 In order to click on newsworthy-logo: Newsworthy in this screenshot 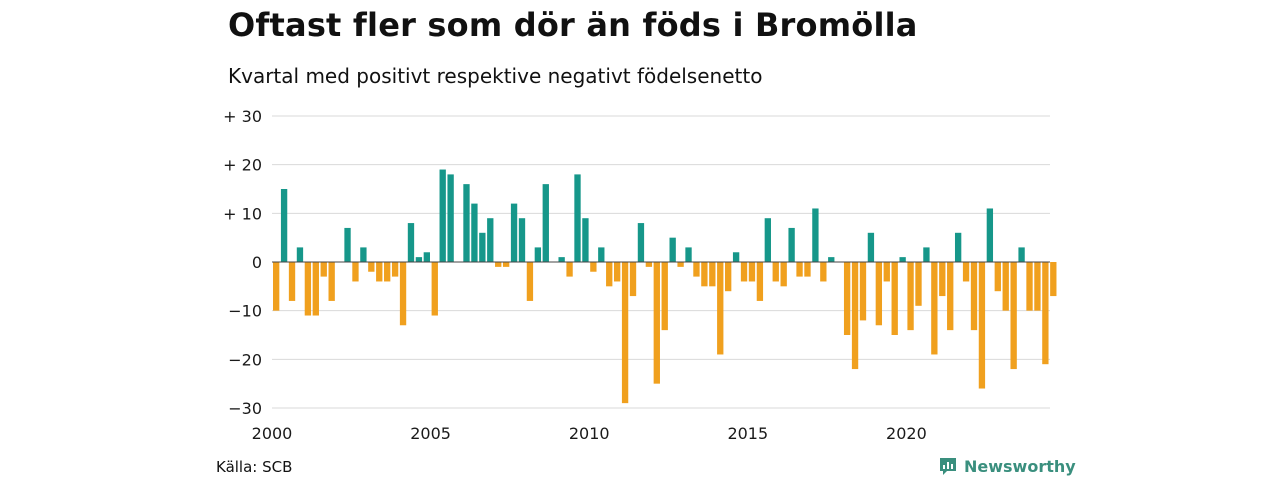, I will do `click(1007, 466)`.